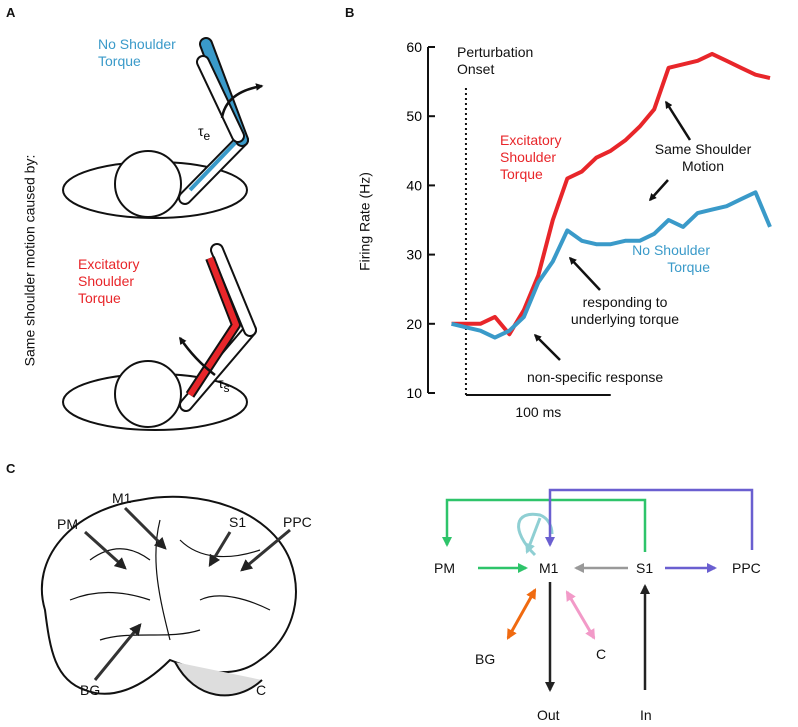  What do you see at coordinates (414, 47) in the screenshot?
I see `y-tick-label: 60` at bounding box center [414, 47].